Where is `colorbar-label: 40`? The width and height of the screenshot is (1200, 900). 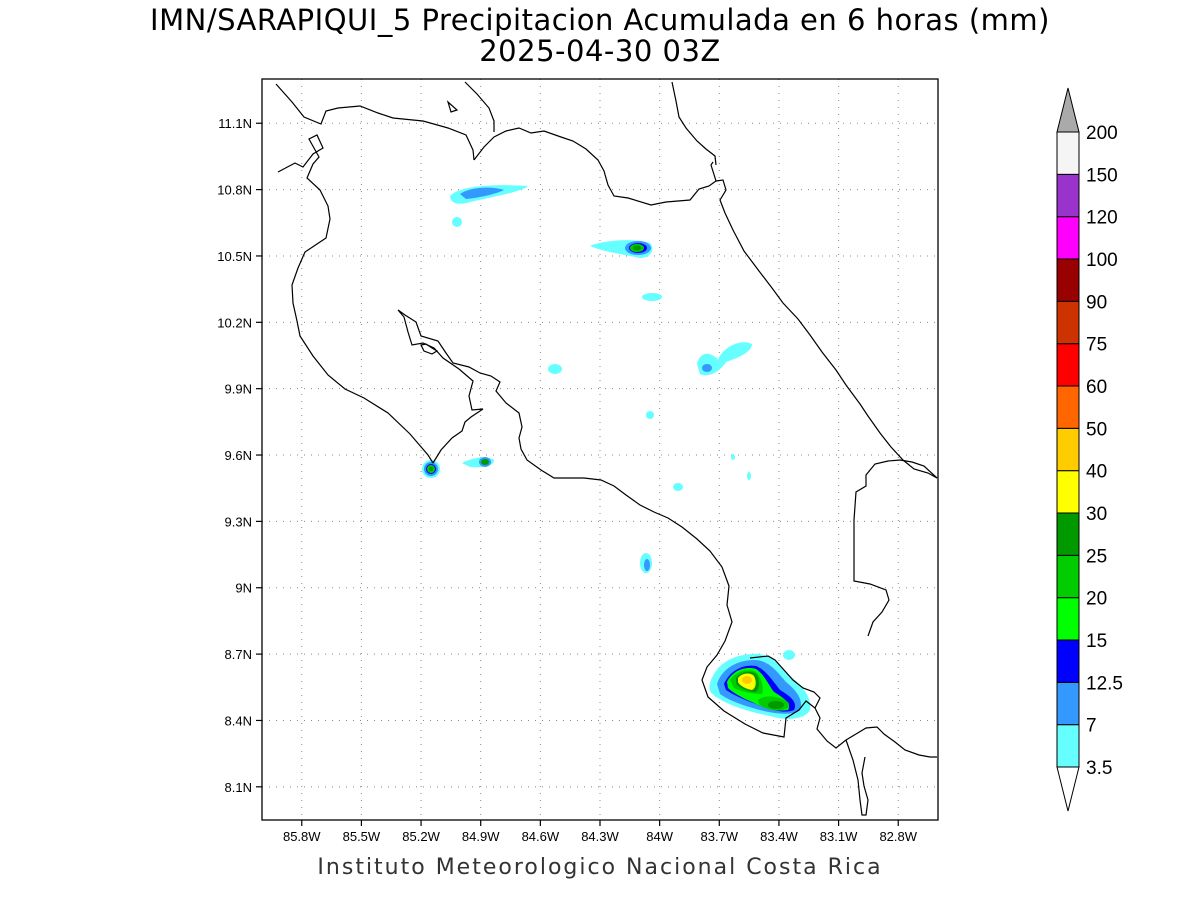
colorbar-label: 40 is located at coordinates (1096, 472).